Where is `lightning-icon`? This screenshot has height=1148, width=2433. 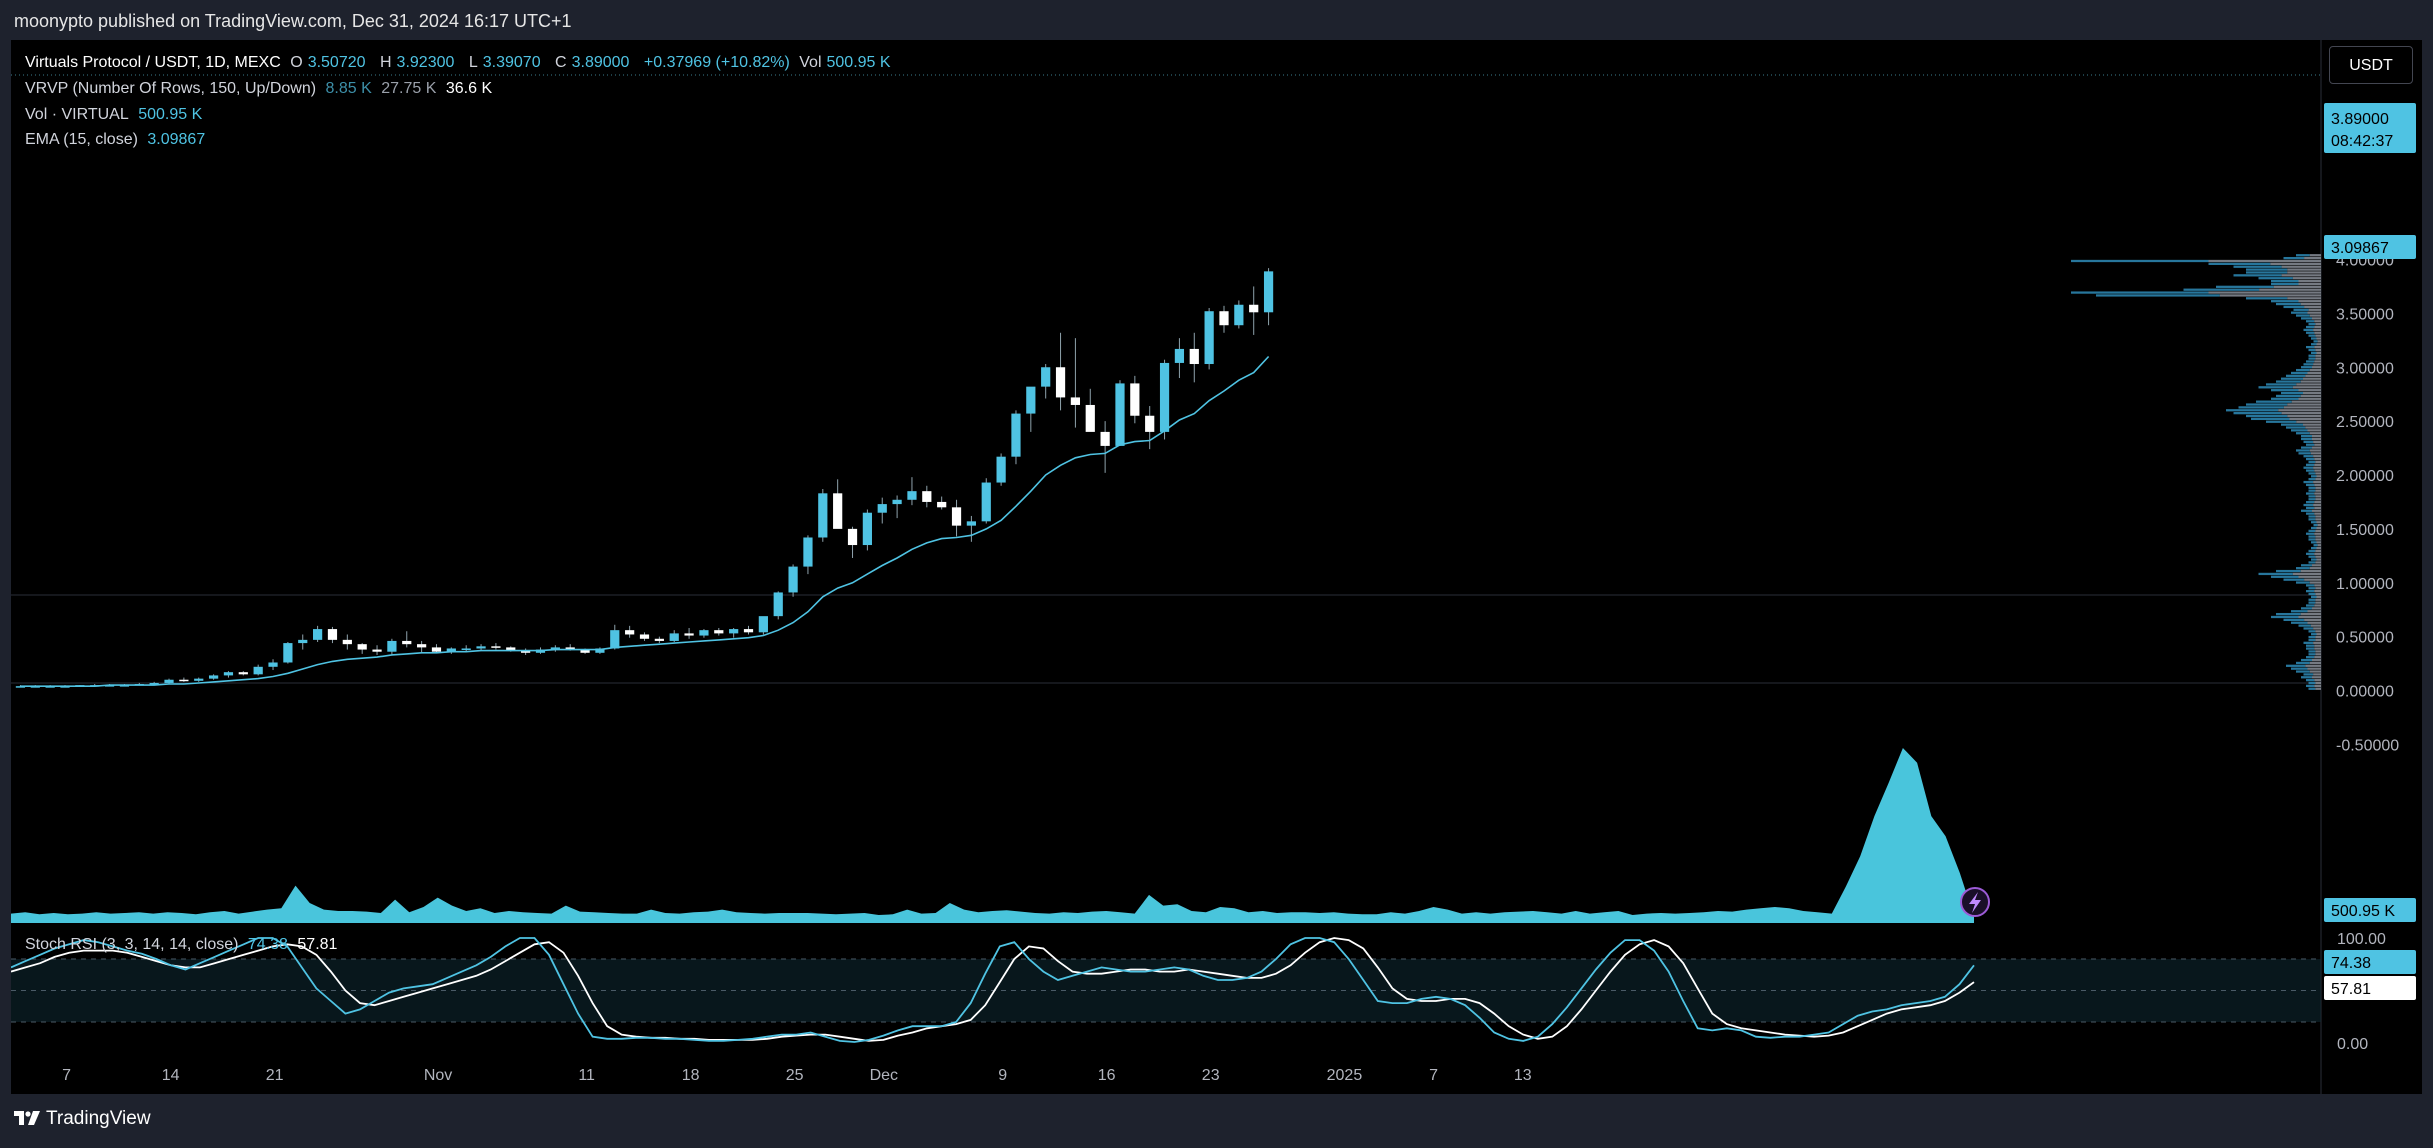 lightning-icon is located at coordinates (1975, 902).